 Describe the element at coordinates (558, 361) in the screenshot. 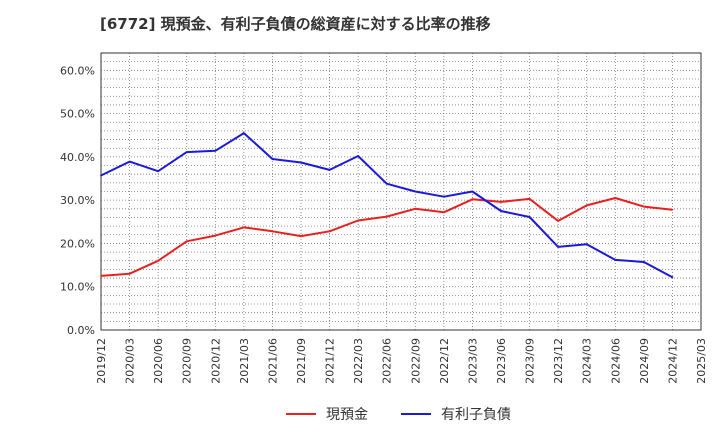

I see `x-tick-label: 2023/12` at that location.